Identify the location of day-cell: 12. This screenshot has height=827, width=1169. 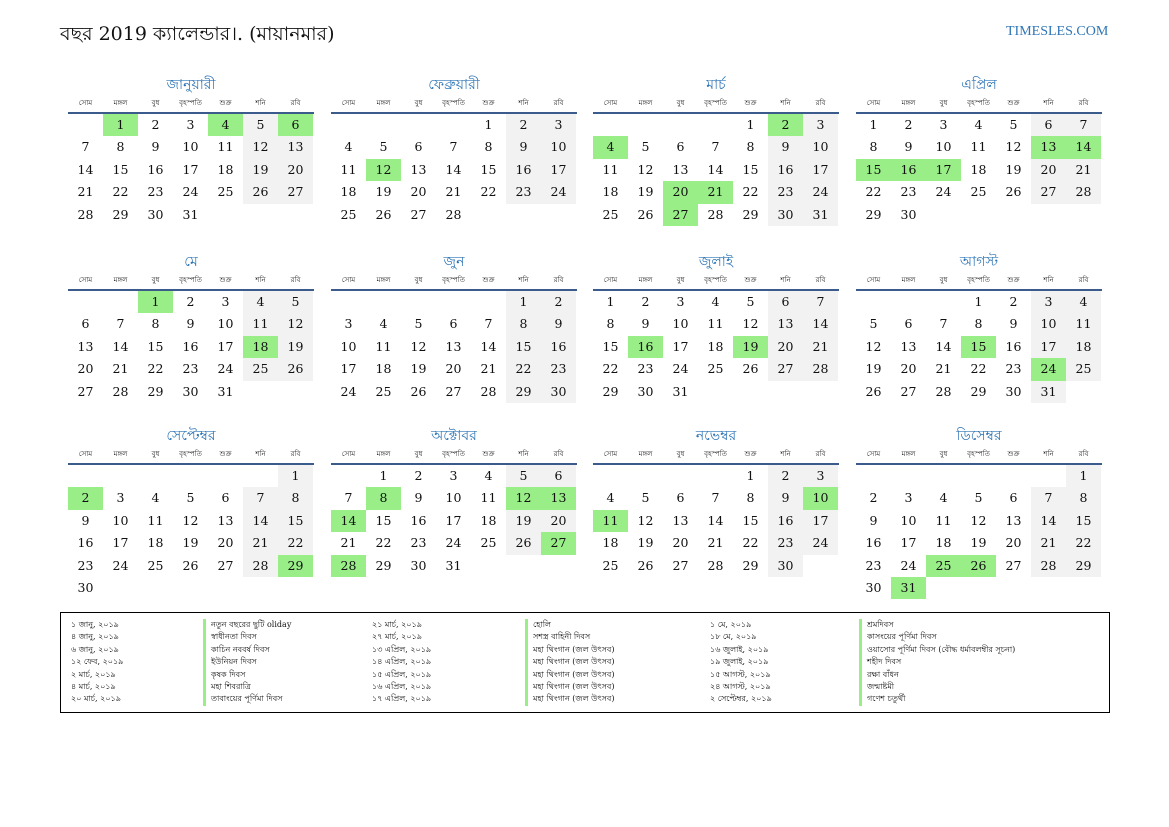
(190, 520).